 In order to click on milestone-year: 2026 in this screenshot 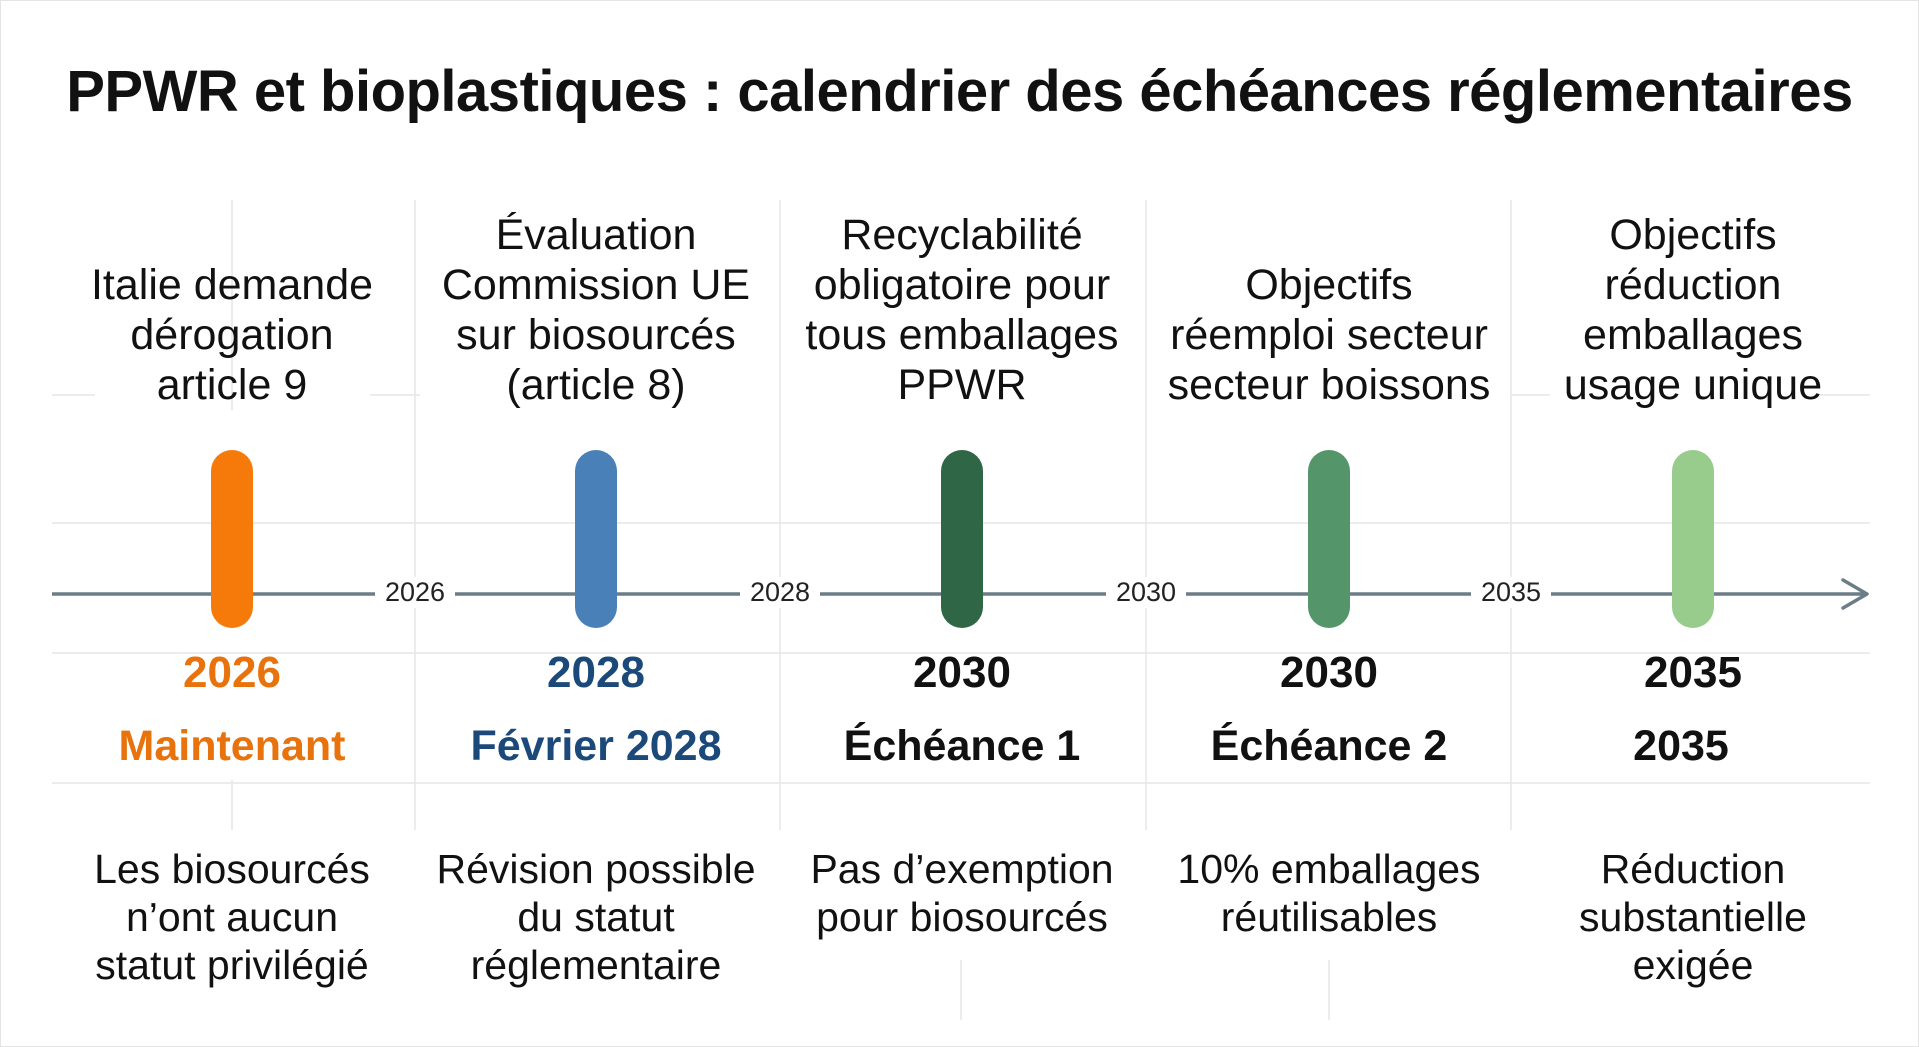, I will do `click(232, 672)`.